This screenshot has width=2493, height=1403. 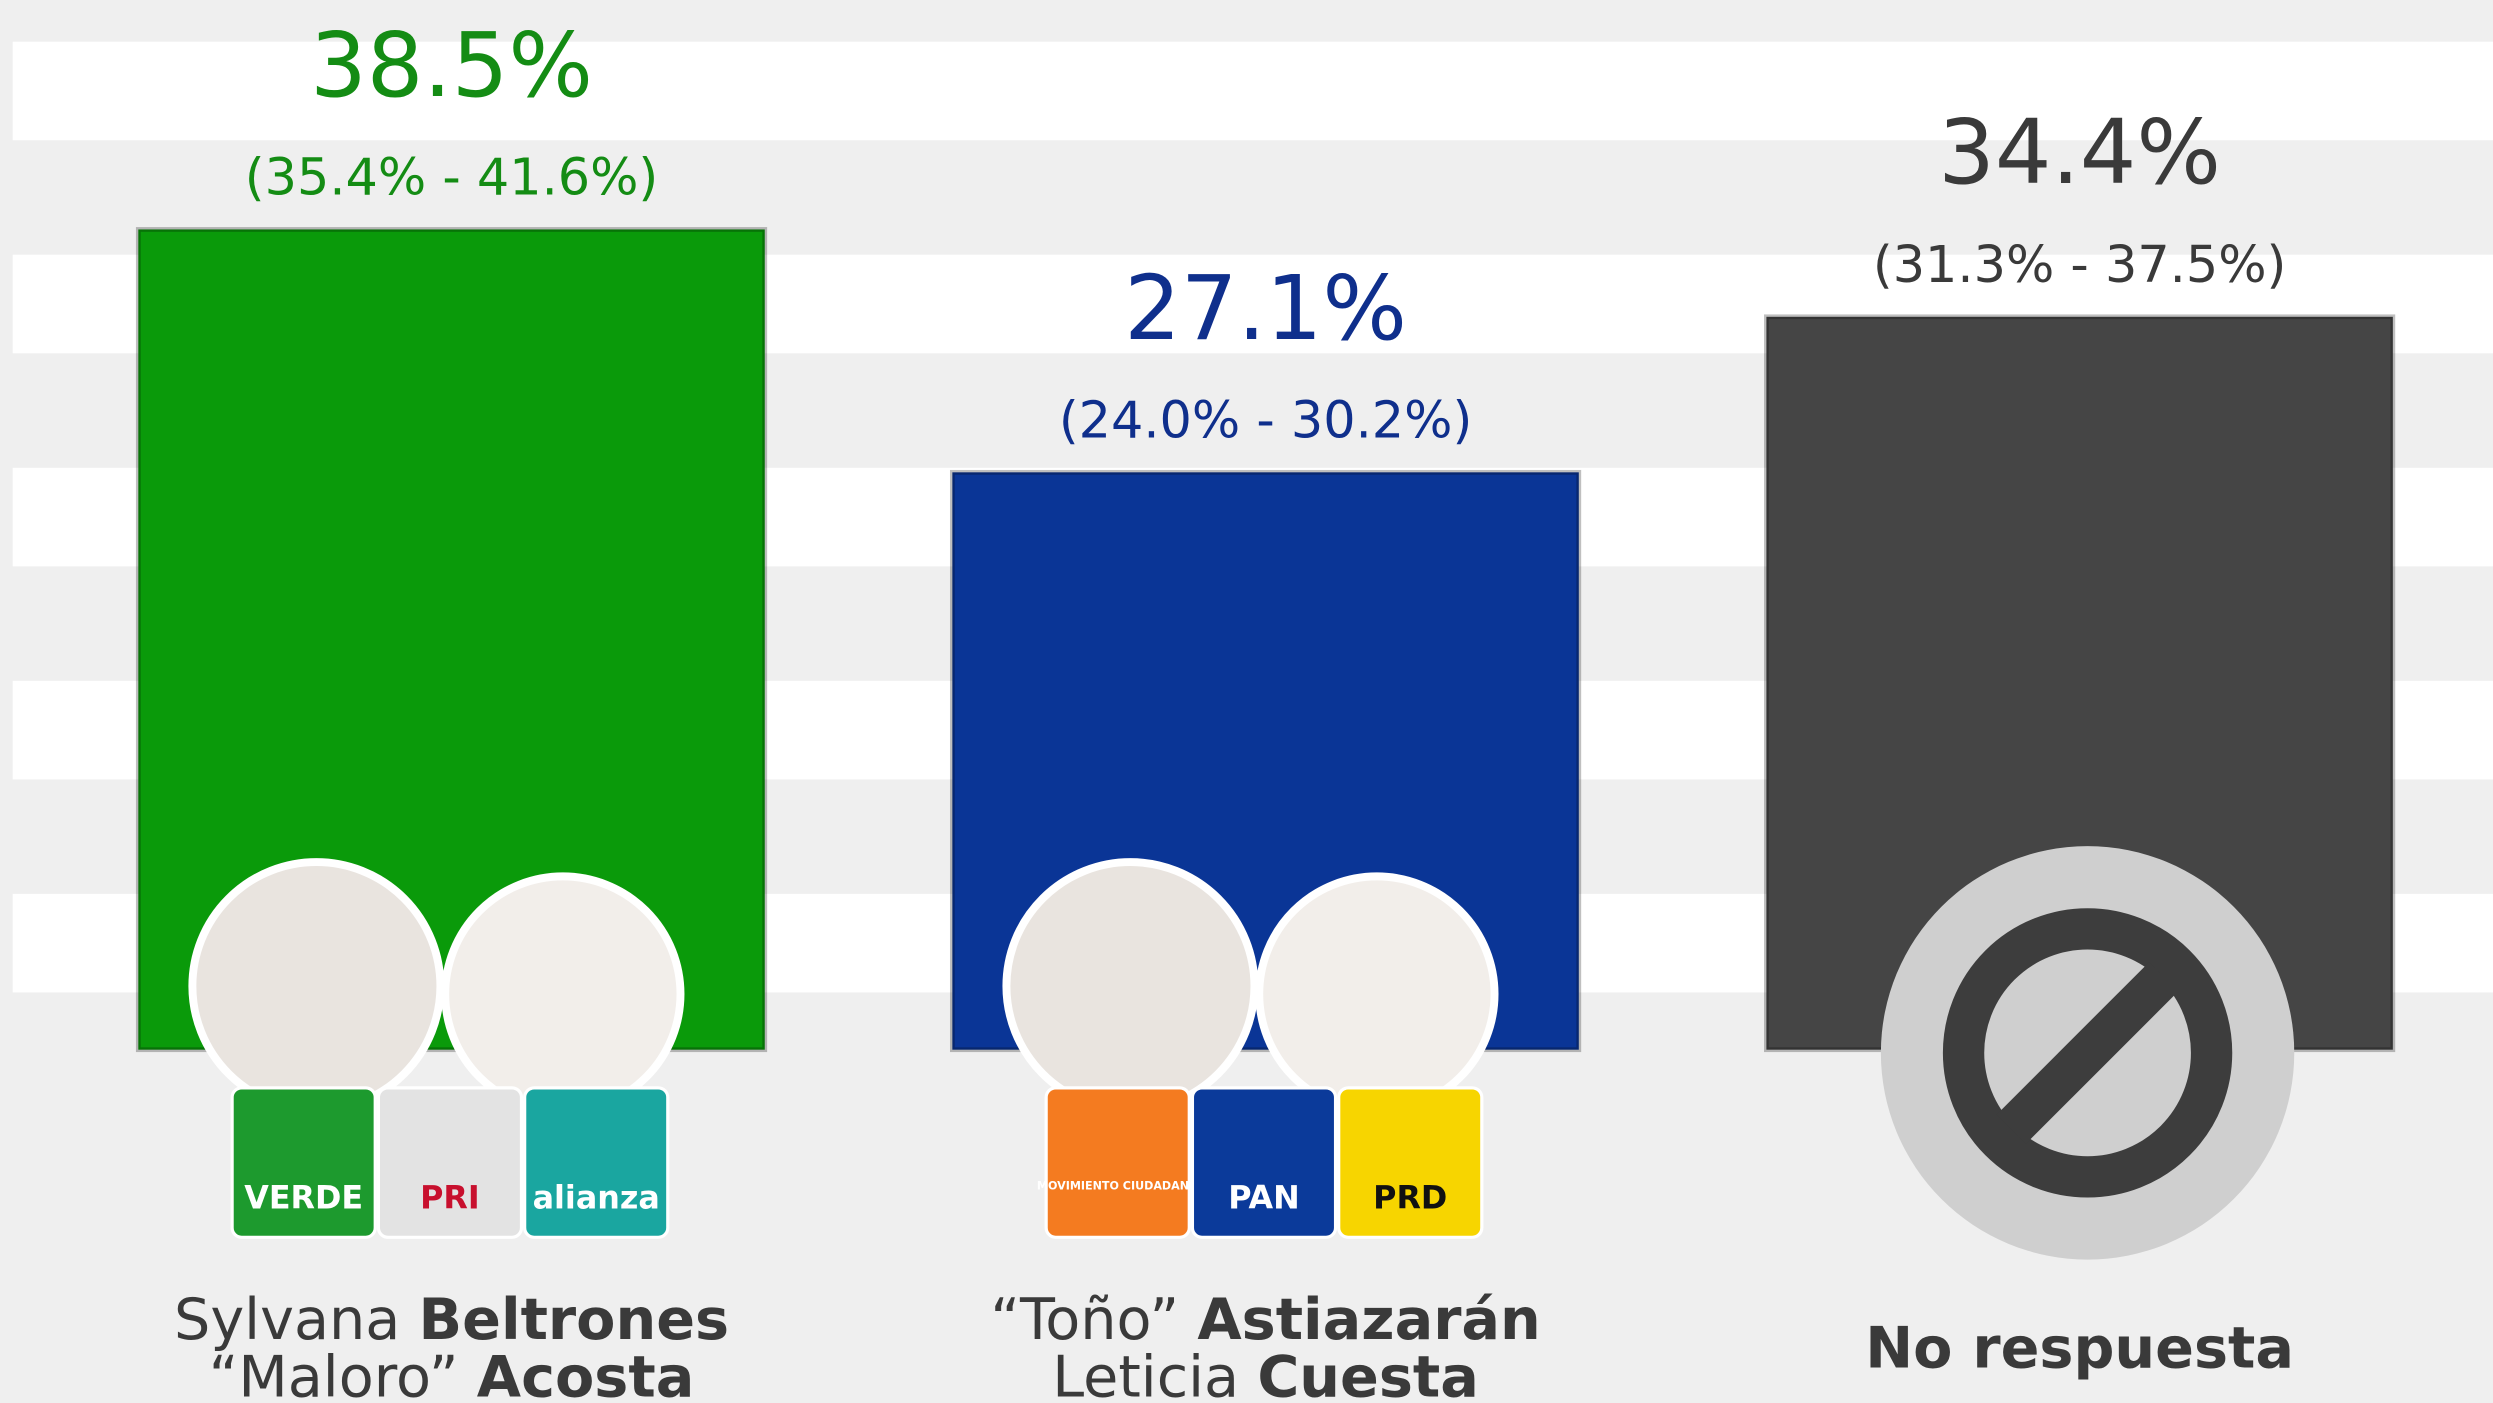 I want to click on category-name-bold: Acosta, so click(x=586, y=1373).